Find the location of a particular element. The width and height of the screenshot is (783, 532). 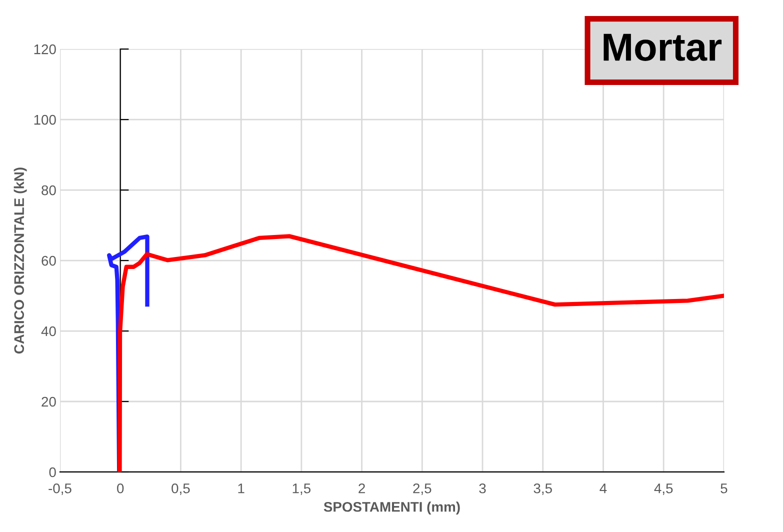

y-tick-label: 0 is located at coordinates (52, 472).